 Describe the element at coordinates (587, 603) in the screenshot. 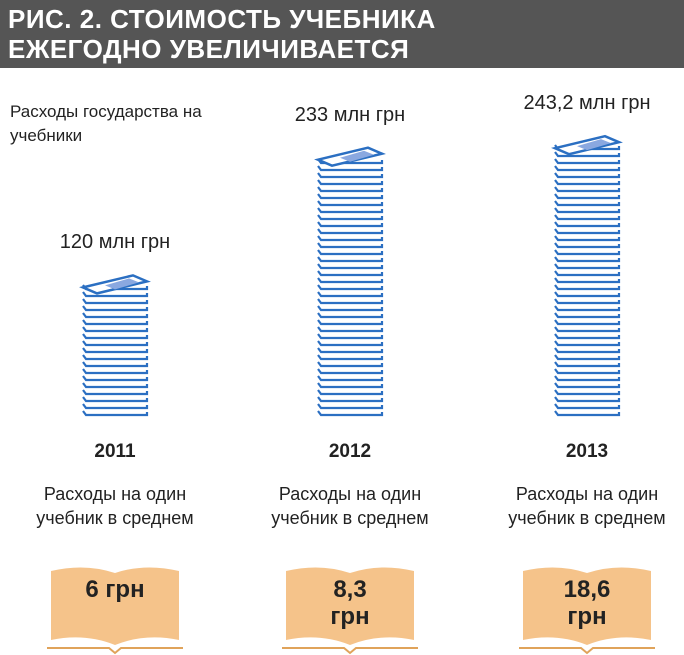

I see `value-label: 18,6 грн` at that location.